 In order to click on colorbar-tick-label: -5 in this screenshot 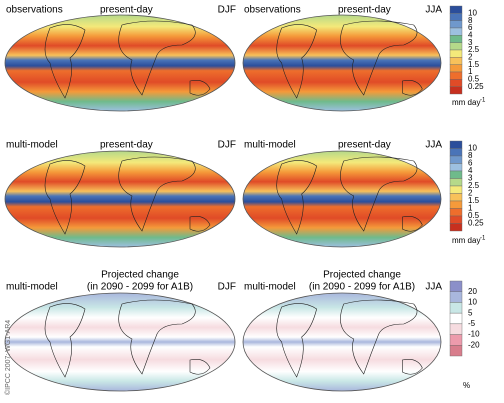, I will do `click(472, 323)`.